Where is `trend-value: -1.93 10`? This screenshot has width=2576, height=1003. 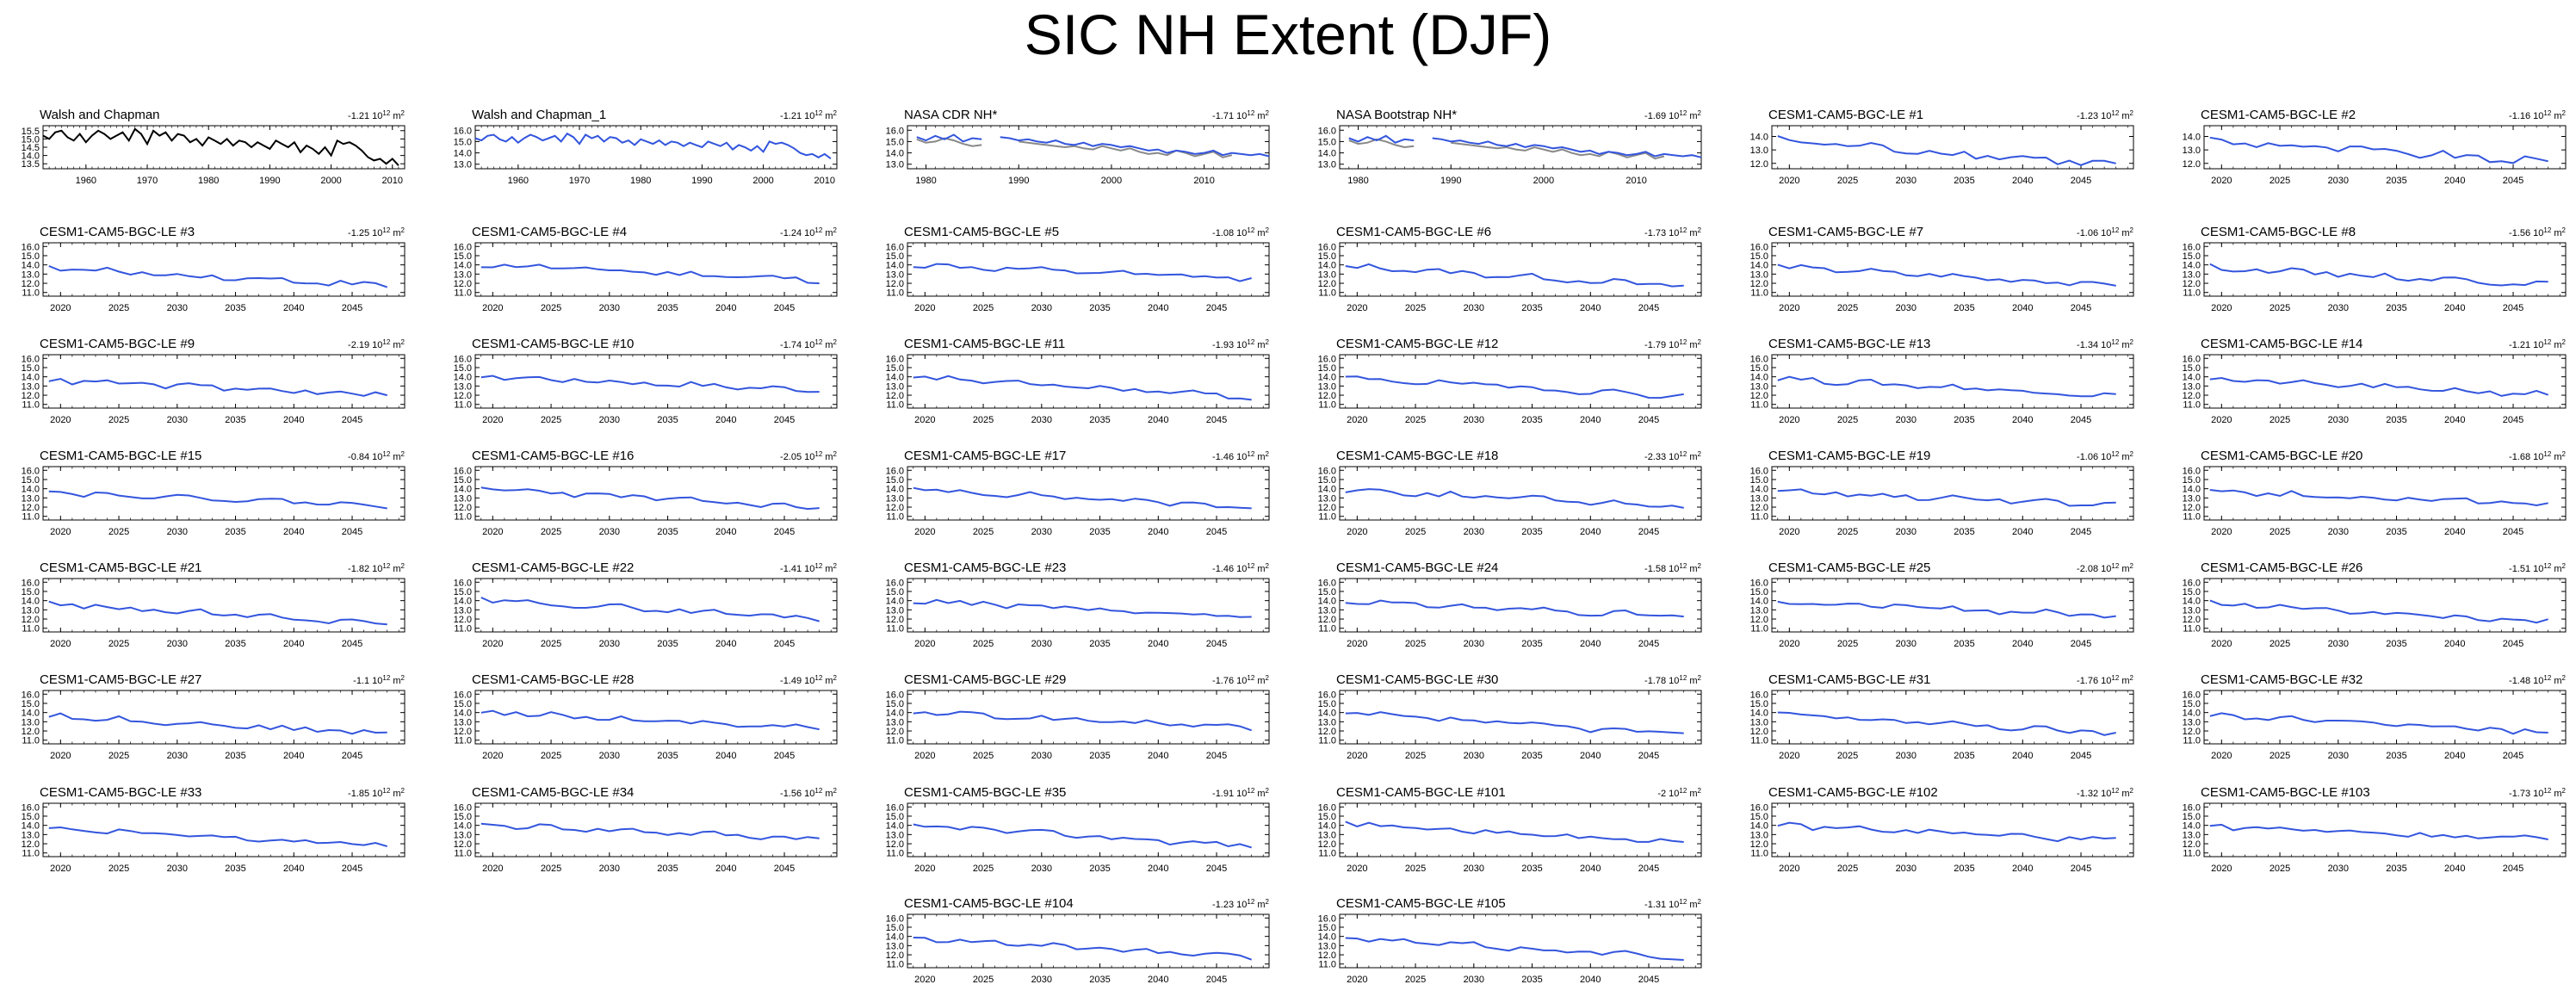 trend-value: -1.93 10 is located at coordinates (1229, 345).